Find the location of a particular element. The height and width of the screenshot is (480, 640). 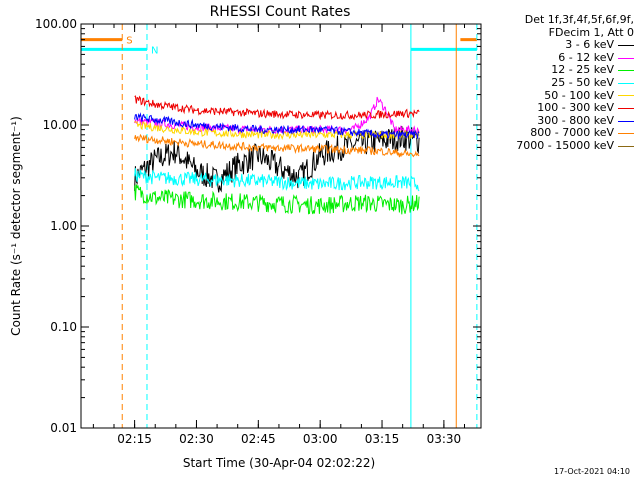

x-tick-label: 02:30 is located at coordinates (196, 439).